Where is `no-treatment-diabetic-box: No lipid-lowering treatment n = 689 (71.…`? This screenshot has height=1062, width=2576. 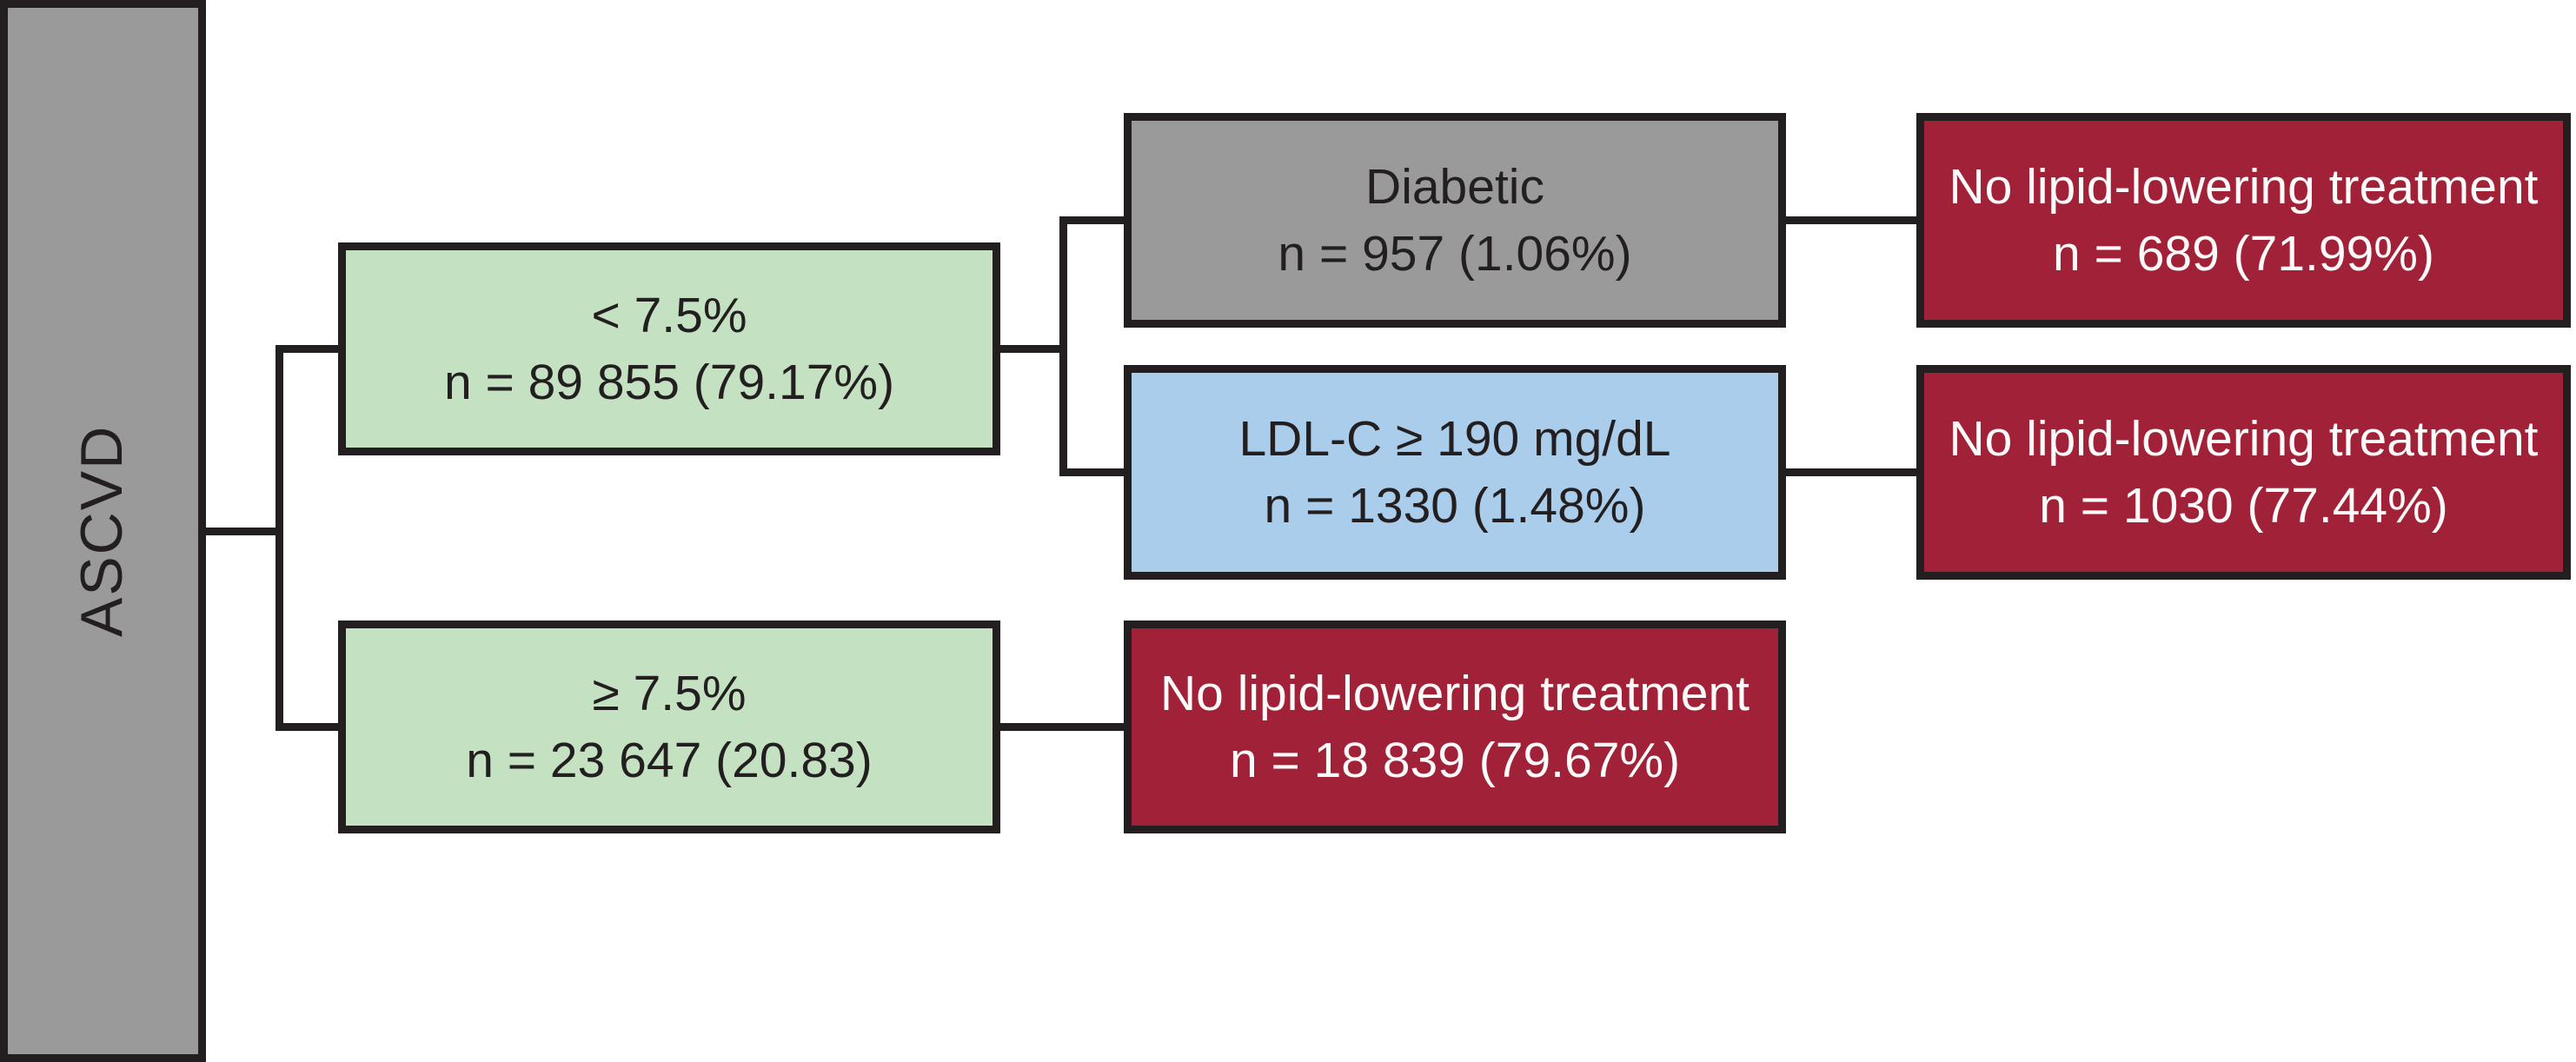 no-treatment-diabetic-box: No lipid-lowering treatment n = 689 (71.… is located at coordinates (2243, 220).